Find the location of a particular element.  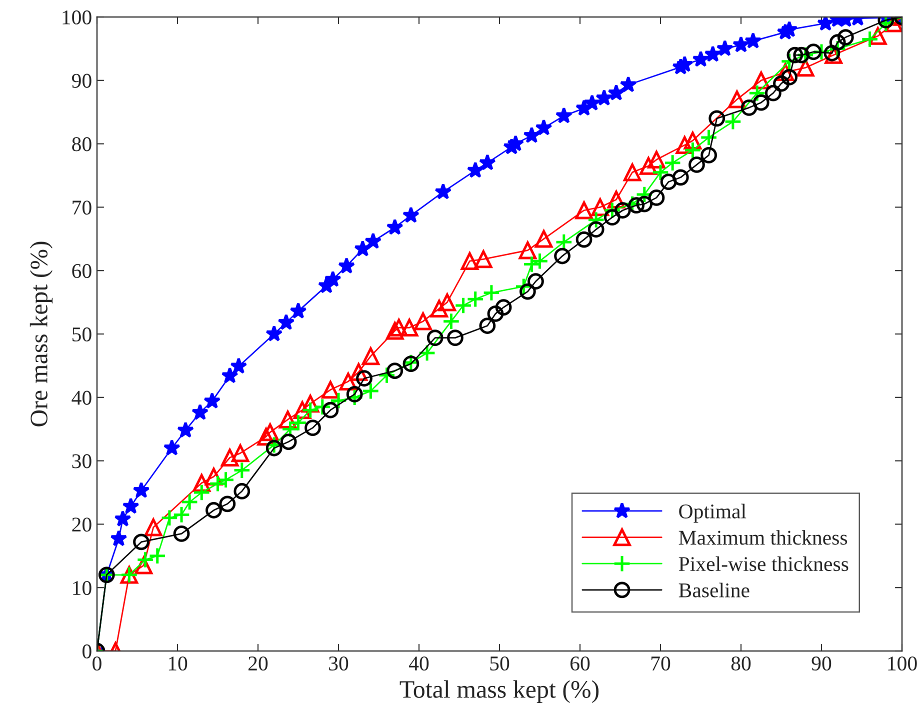

legend-label: Optimal is located at coordinates (712, 513).